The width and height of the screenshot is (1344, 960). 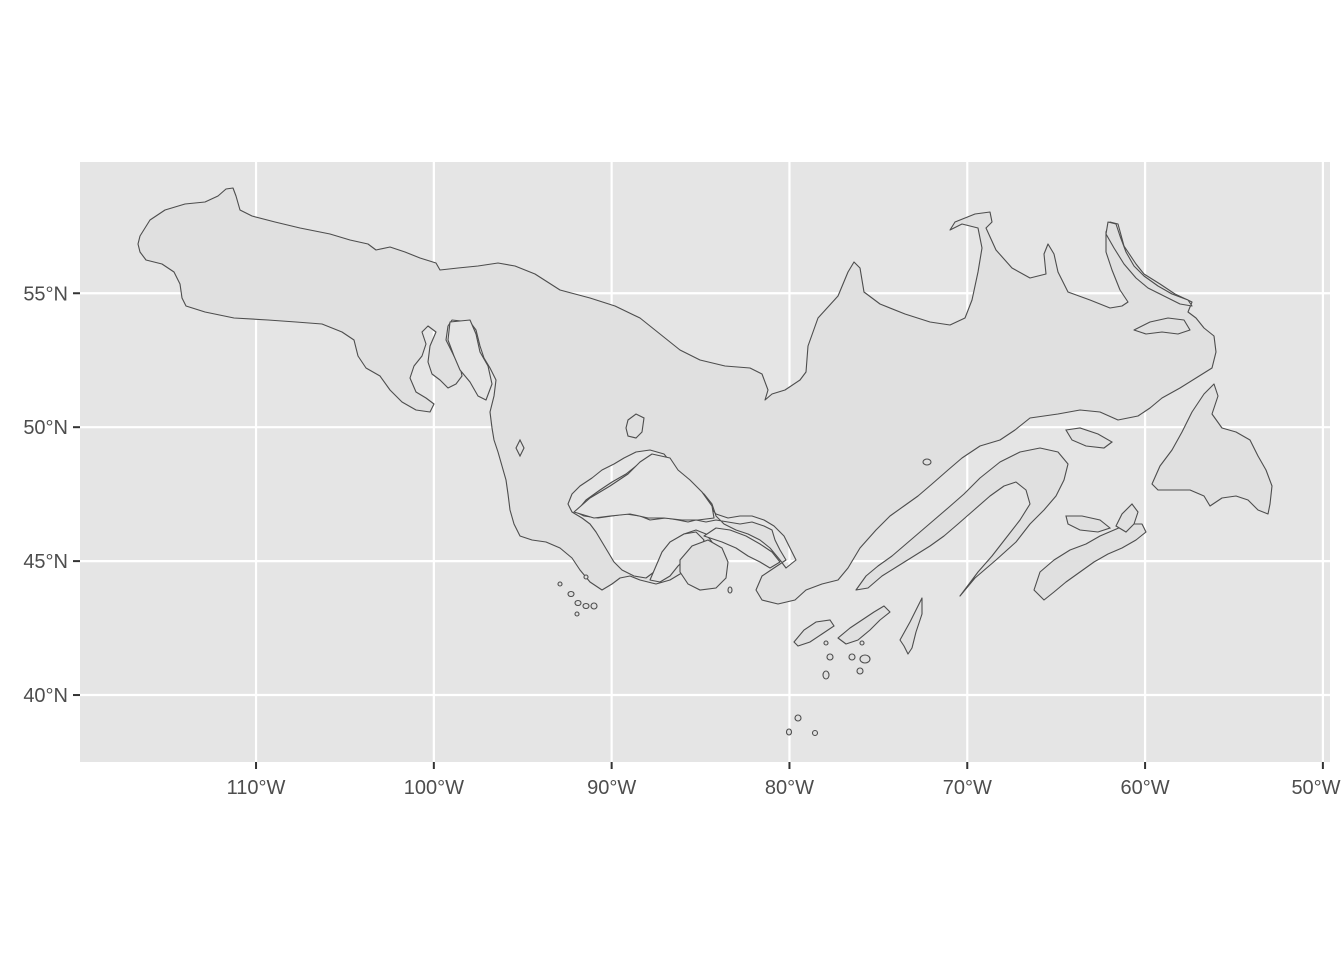 What do you see at coordinates (864, 625) in the screenshot?
I see `cape-cod` at bounding box center [864, 625].